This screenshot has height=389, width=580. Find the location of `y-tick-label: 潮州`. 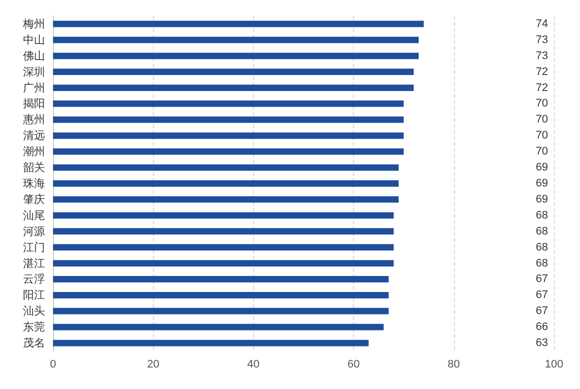

y-tick-label: 潮州 is located at coordinates (34, 151).